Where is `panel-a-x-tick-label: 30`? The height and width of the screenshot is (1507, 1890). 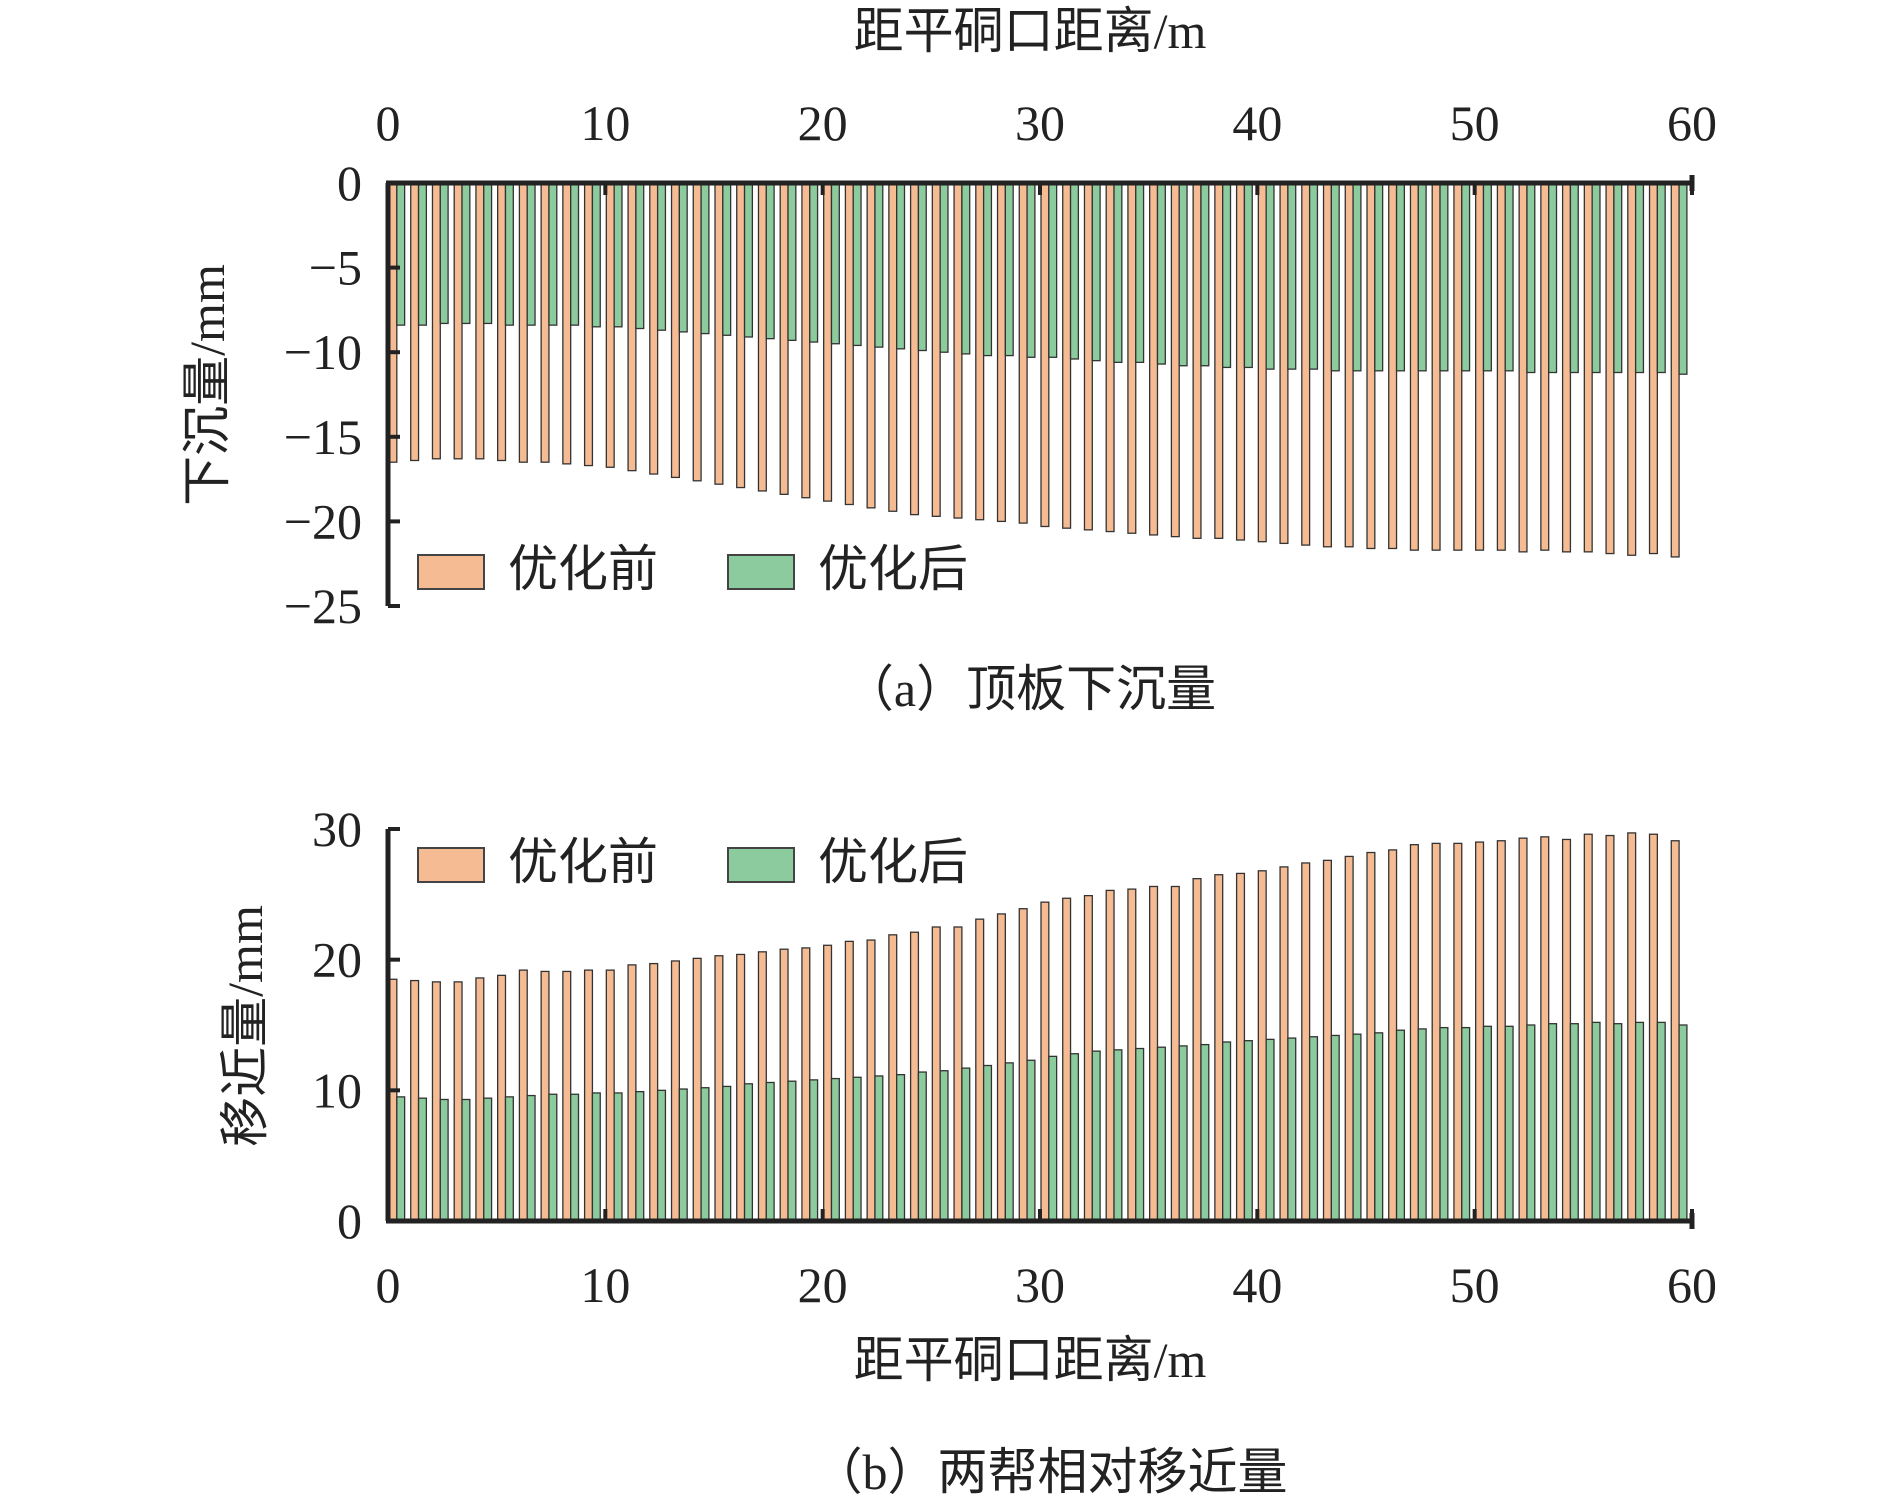 panel-a-x-tick-label: 30 is located at coordinates (1040, 123).